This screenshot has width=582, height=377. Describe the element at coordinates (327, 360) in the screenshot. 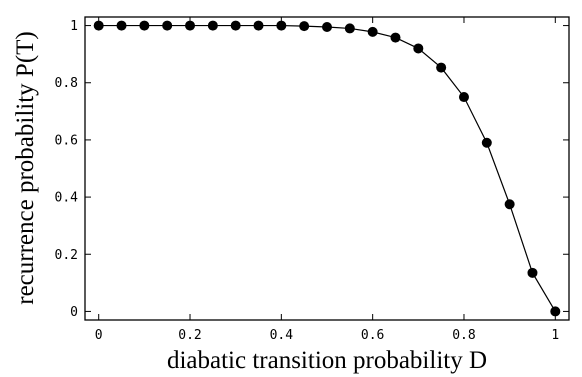

I see `x-axis-title: diabatic transition probability D` at that location.